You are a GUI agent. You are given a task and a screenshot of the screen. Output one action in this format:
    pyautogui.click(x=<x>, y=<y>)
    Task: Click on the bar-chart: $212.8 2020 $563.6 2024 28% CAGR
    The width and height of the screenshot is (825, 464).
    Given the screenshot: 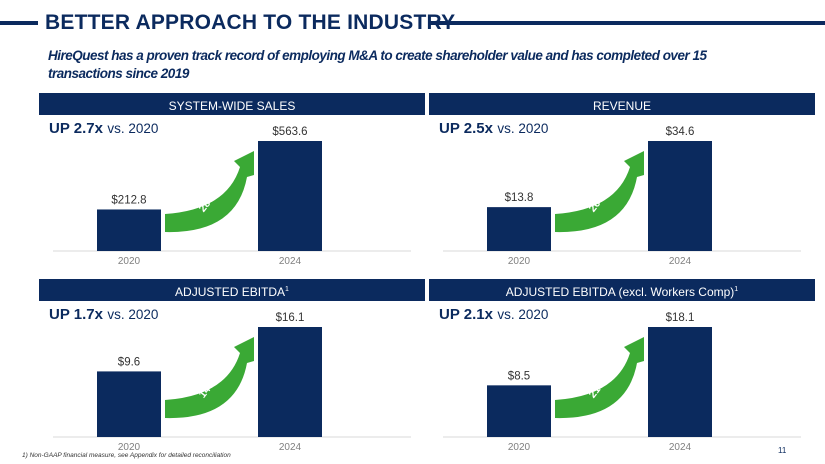 What is the action you would take?
    pyautogui.click(x=232, y=196)
    